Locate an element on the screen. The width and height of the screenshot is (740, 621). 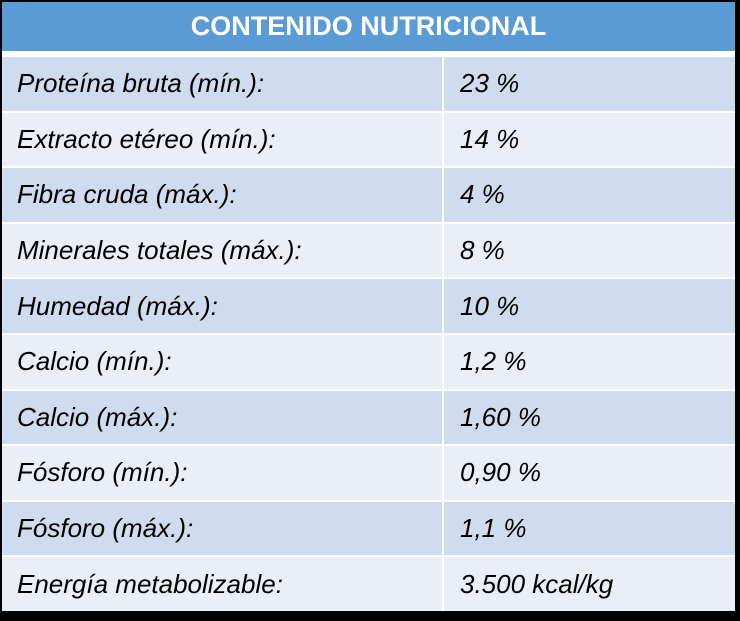
table-row: Calcio (mín.): 1,2 % is located at coordinates (368, 360).